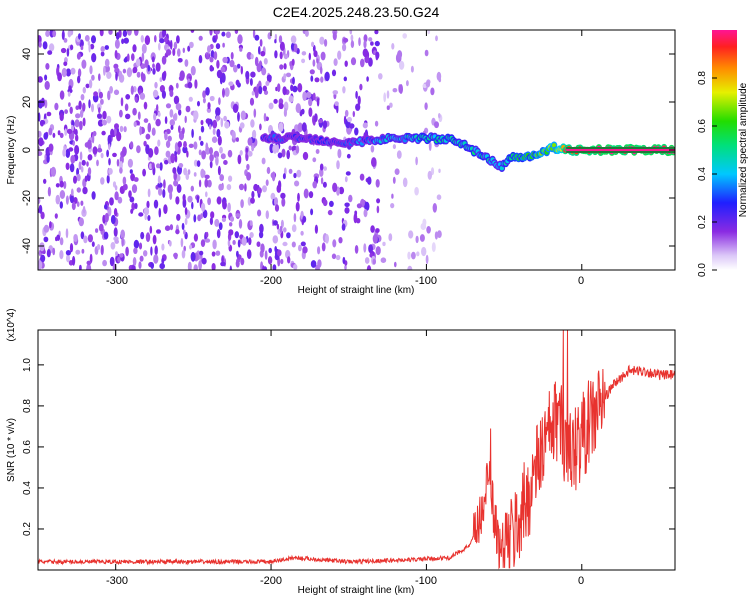  Describe the element at coordinates (702, 174) in the screenshot. I see `colorbar-tick-label: 0.4` at that location.